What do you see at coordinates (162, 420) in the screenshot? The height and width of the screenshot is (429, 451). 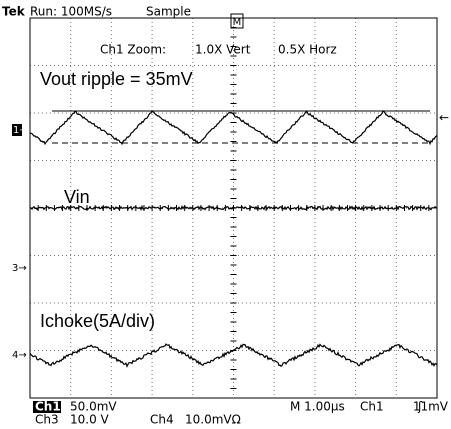 I see `footer-ch4: Ch4` at bounding box center [162, 420].